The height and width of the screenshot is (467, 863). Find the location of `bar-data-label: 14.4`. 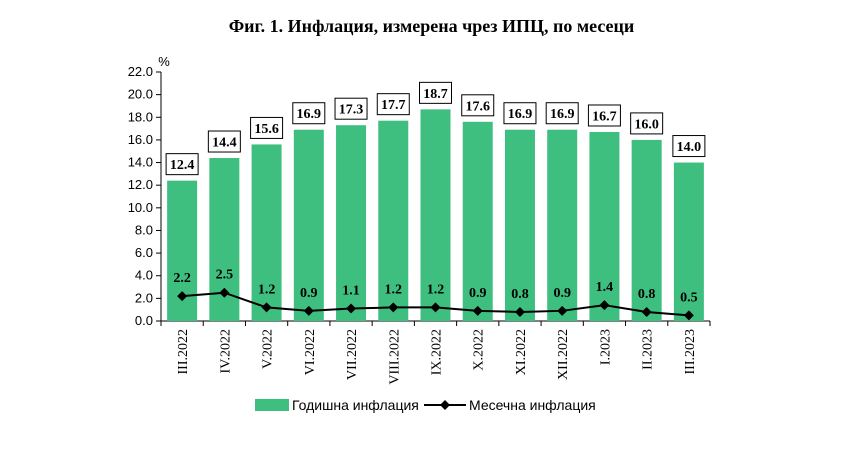

bar-data-label: 14.4 is located at coordinates (224, 143).